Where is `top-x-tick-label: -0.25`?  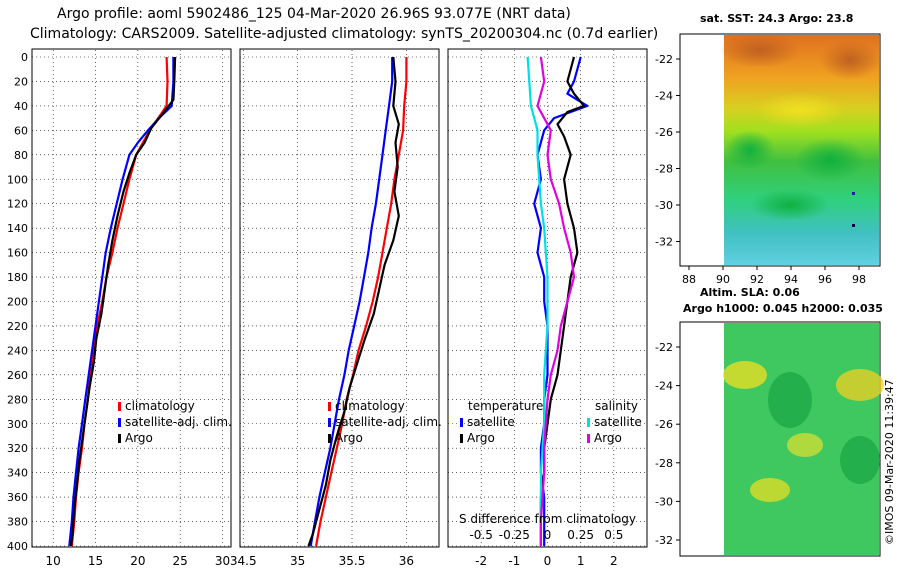 top-x-tick-label: -0.25 is located at coordinates (514, 535).